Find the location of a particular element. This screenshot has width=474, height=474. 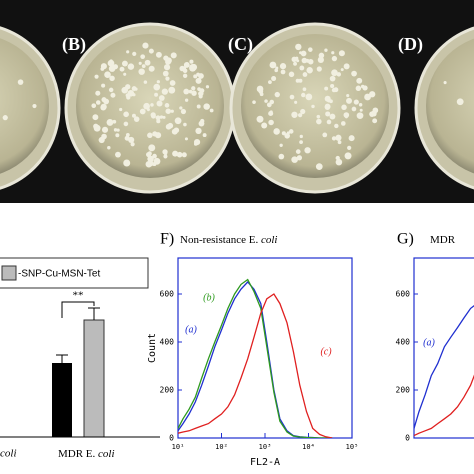

curve-label: (a) is located at coordinates (191, 329).